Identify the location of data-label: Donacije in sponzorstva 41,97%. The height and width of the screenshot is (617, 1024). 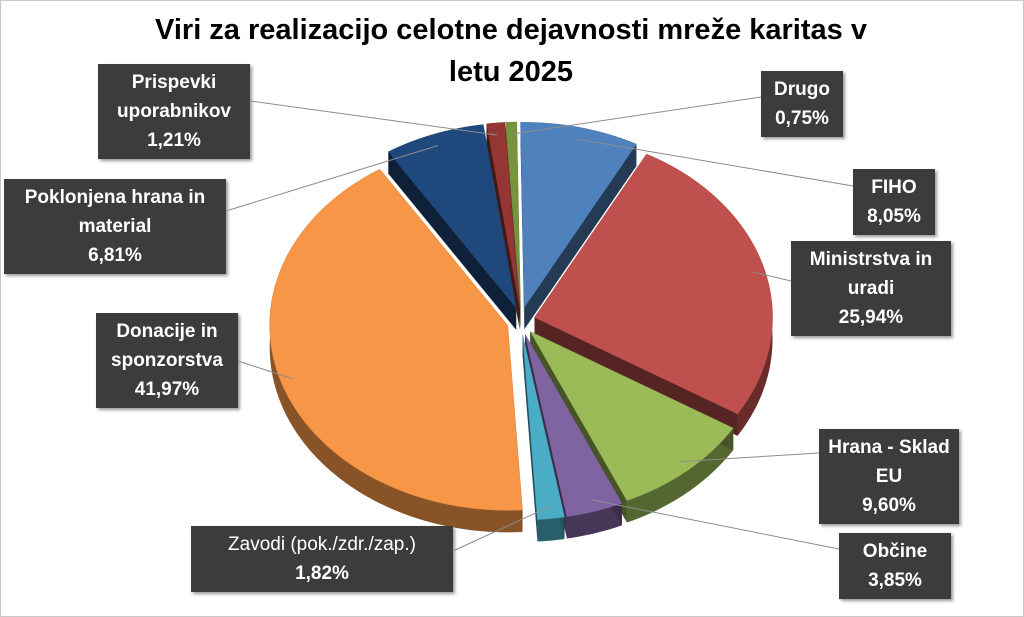
(167, 360).